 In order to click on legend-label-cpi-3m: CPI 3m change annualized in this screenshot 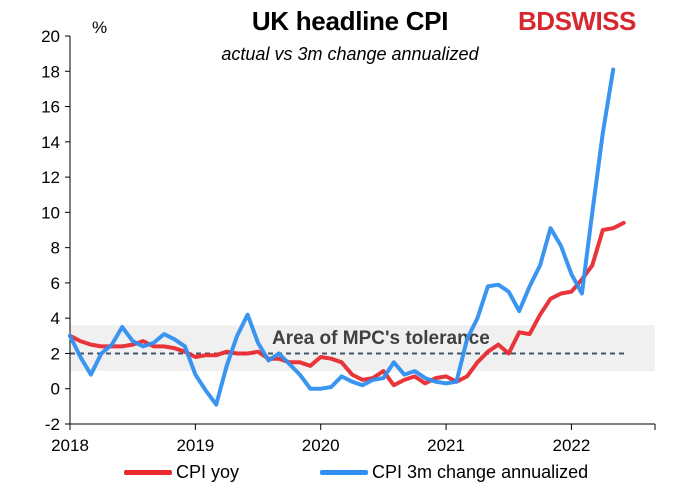, I will do `click(480, 472)`.